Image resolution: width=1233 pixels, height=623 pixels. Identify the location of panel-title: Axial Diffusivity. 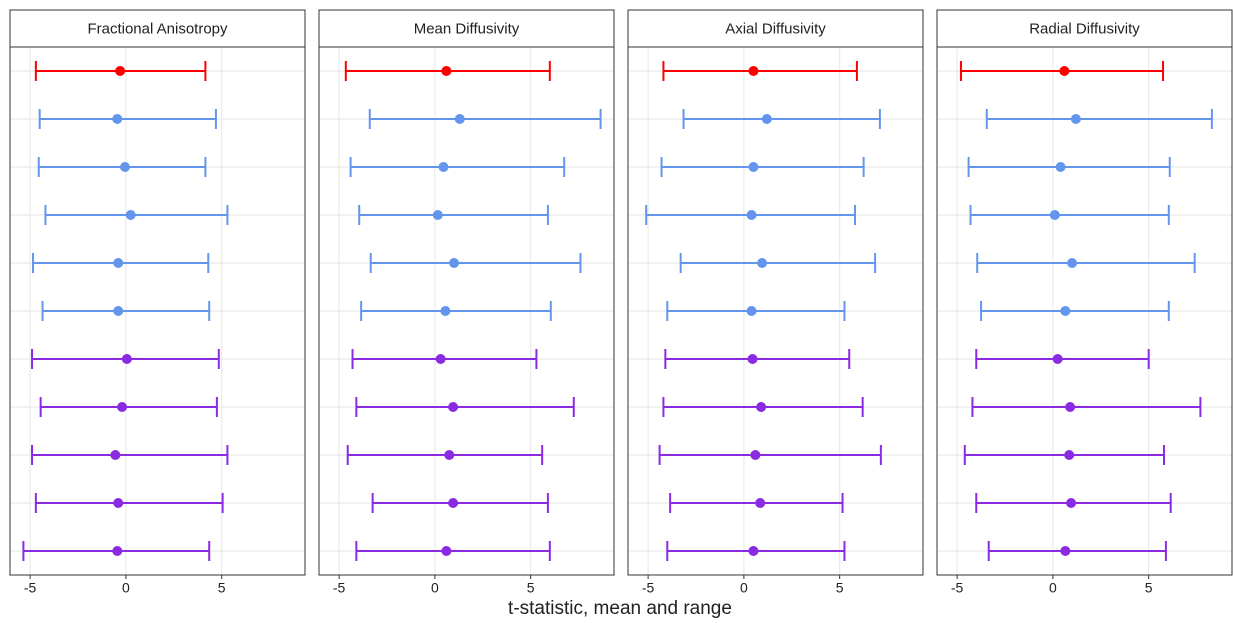
(775, 28).